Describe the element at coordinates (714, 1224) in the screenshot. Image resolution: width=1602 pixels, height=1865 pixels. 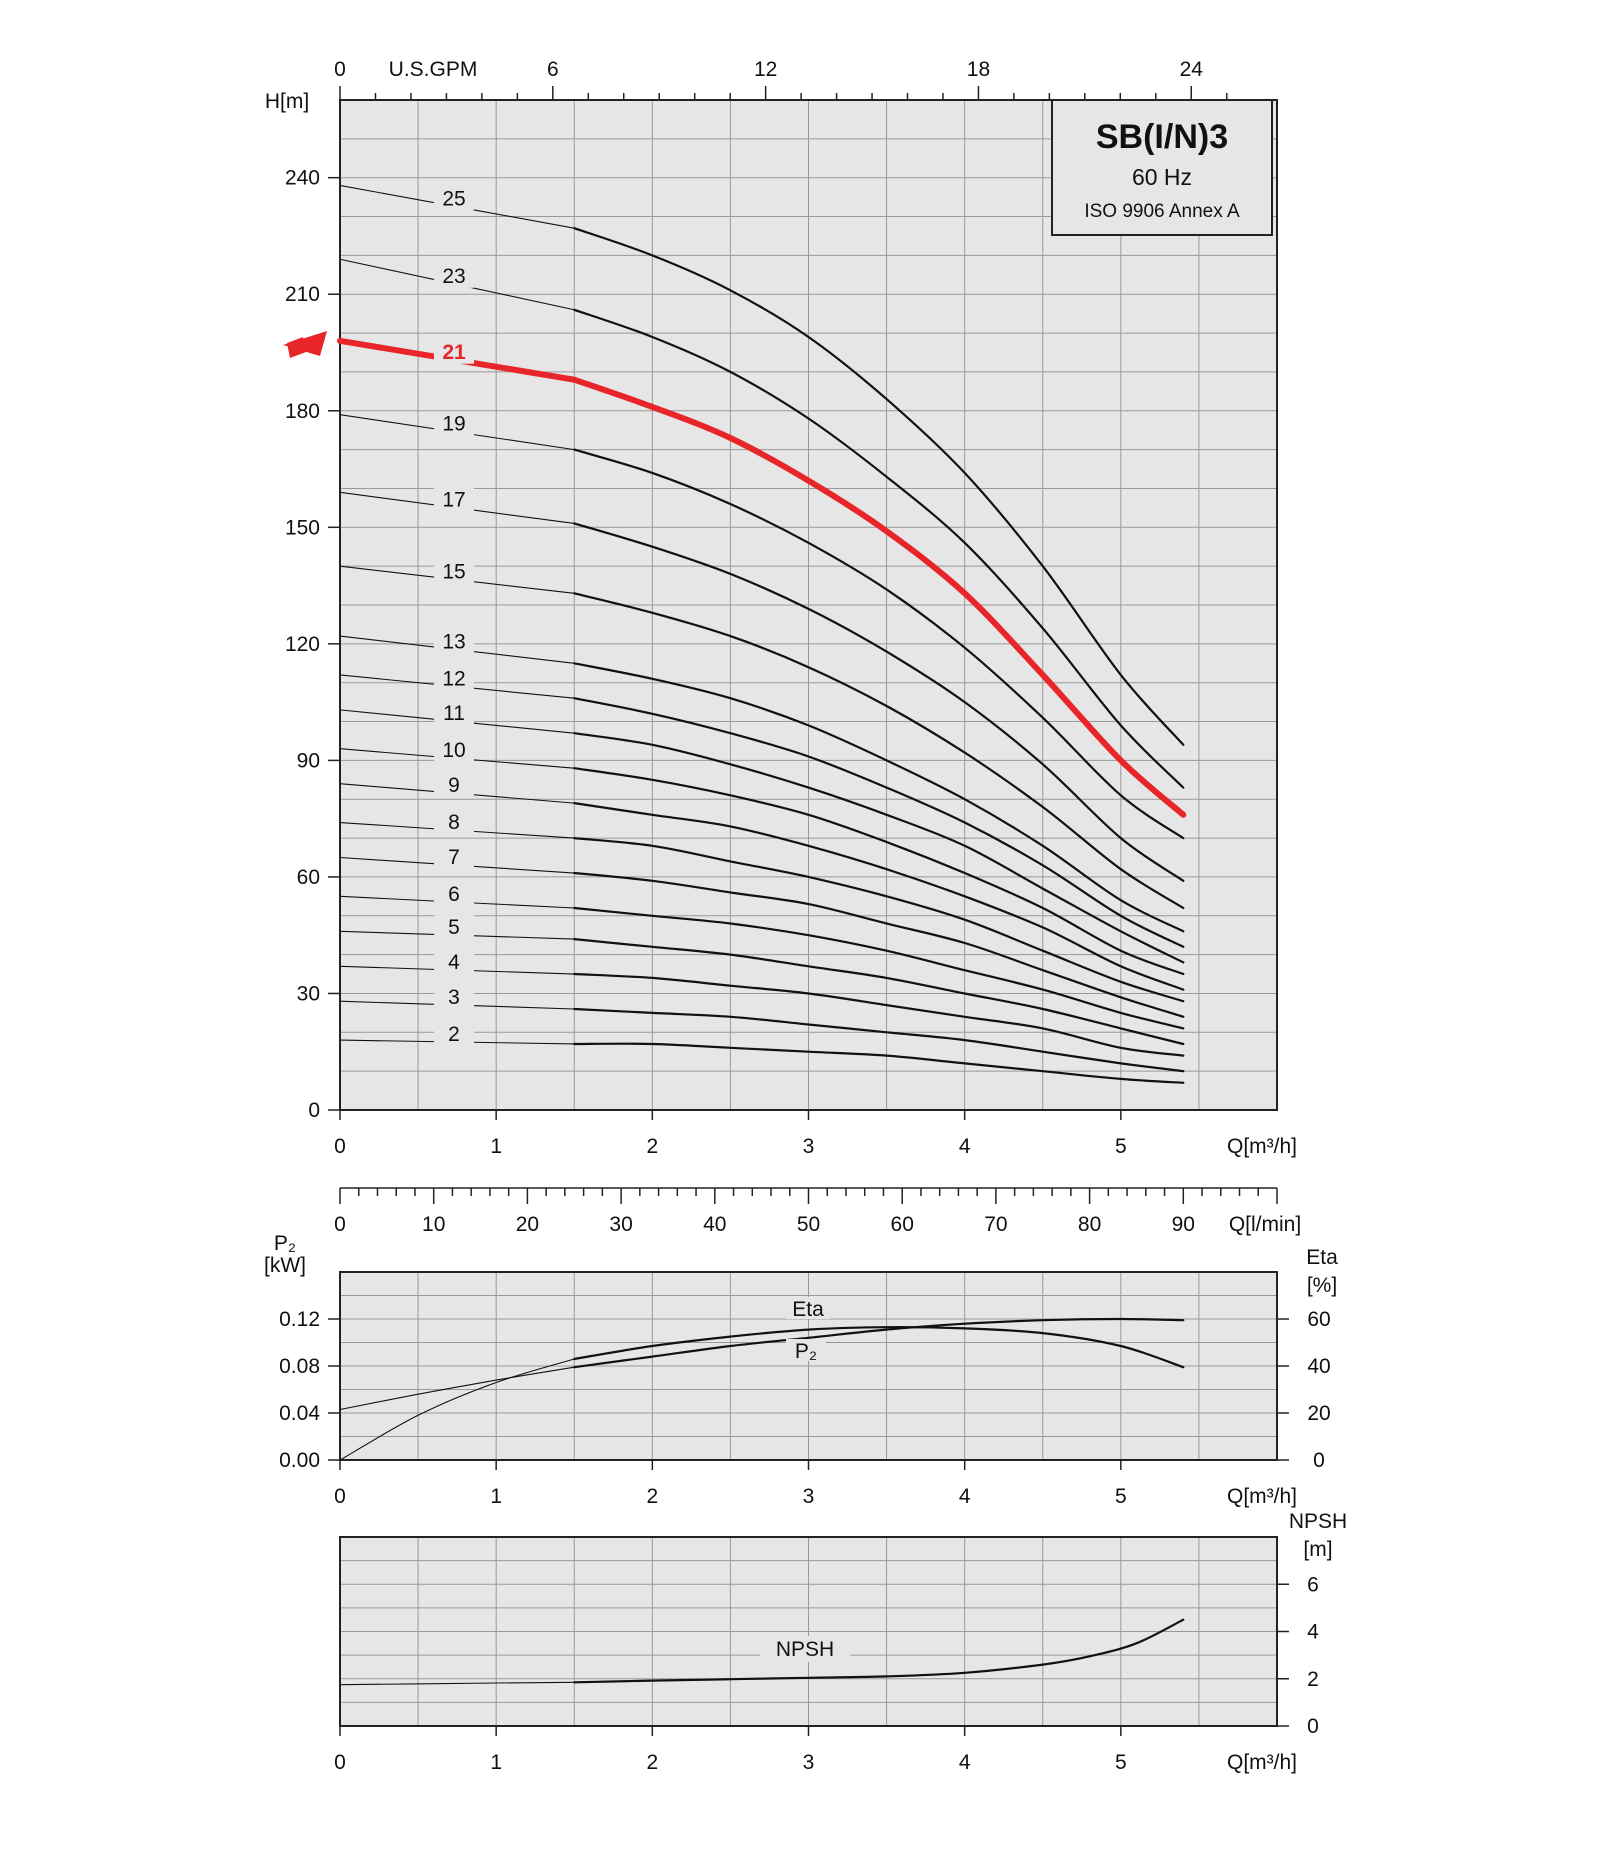
I see `lmin-tick-label: 40` at that location.